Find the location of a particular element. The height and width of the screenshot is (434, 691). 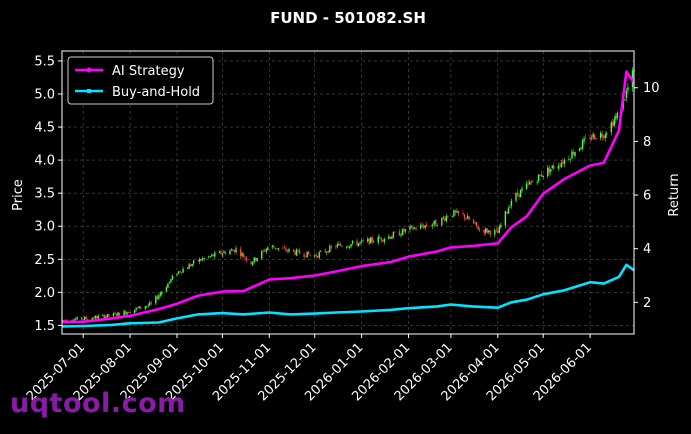

tick-label-left: 3.0 is located at coordinates (44, 227).